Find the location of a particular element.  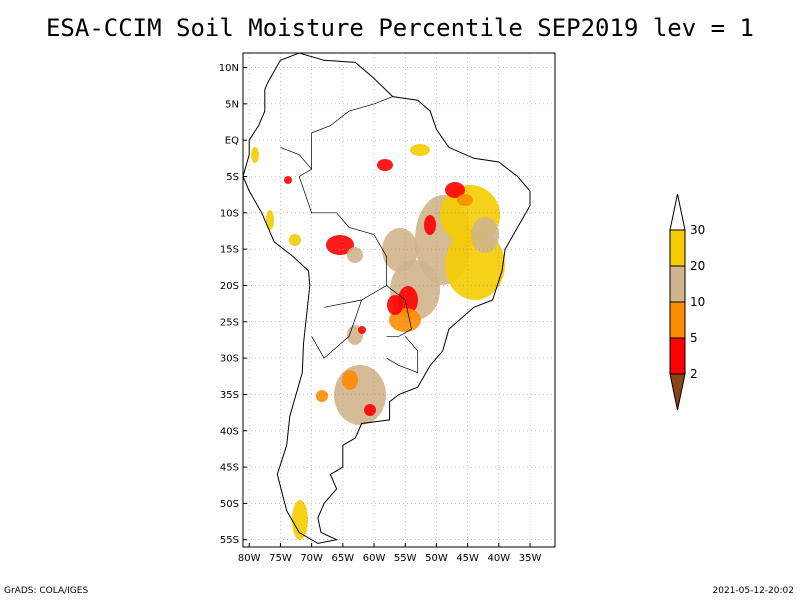

lon-tick-label: 55W is located at coordinates (405, 558).